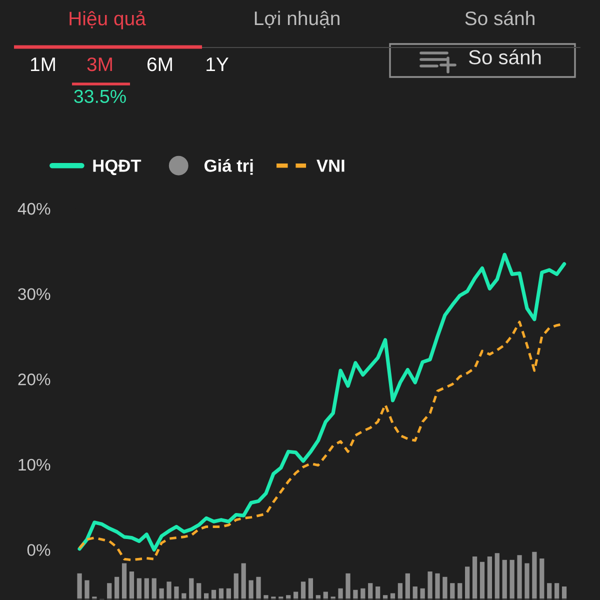 Image resolution: width=600 pixels, height=600 pixels. I want to click on y-tick-label: 0%, so click(38, 550).